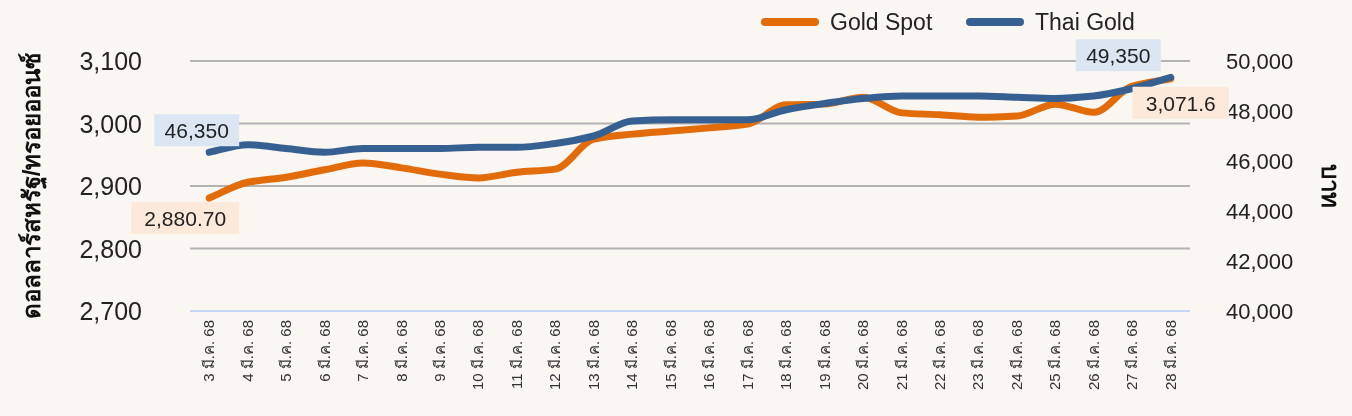 This screenshot has width=1352, height=416. I want to click on x-tick-label: 7 มี.ค. 68, so click(363, 351).